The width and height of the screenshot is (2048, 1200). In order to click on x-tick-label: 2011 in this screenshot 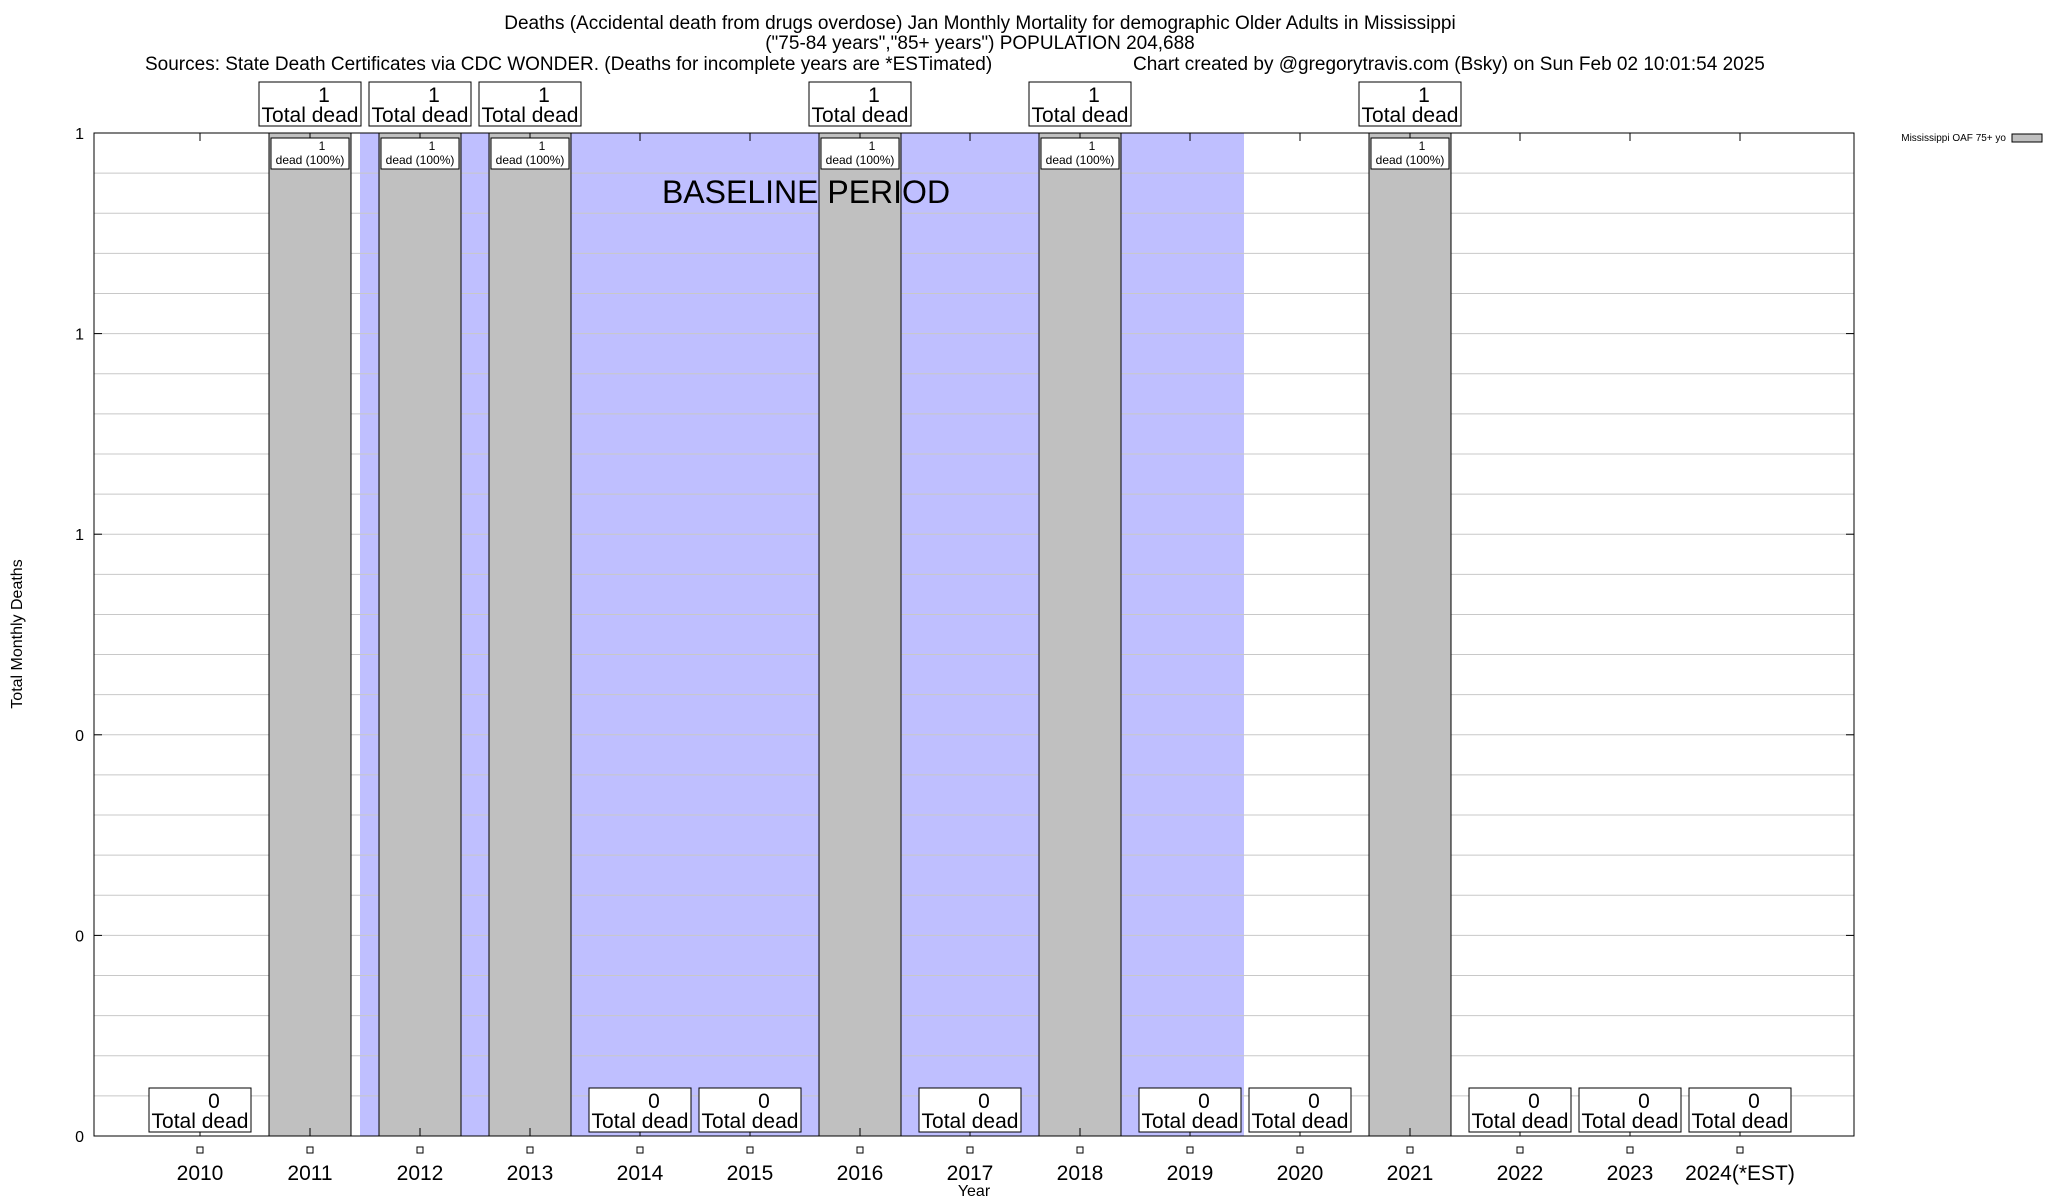, I will do `click(309, 1173)`.